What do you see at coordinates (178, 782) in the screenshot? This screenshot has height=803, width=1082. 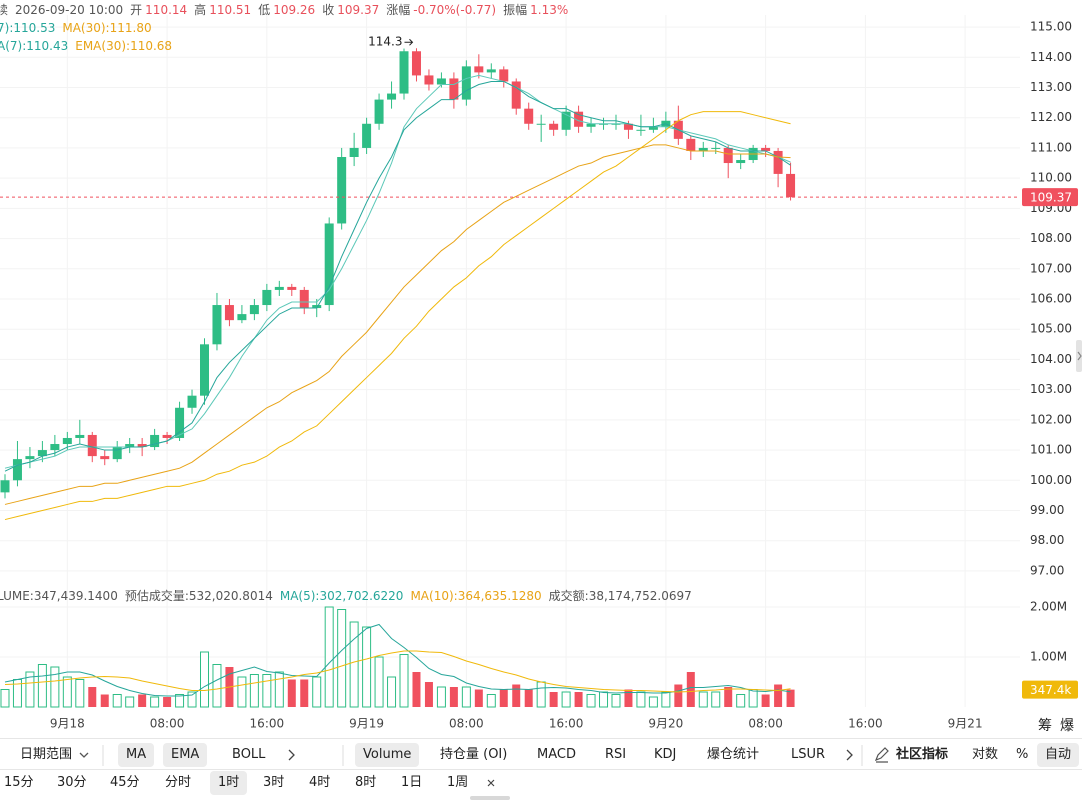 I see `interval-button: 分时` at bounding box center [178, 782].